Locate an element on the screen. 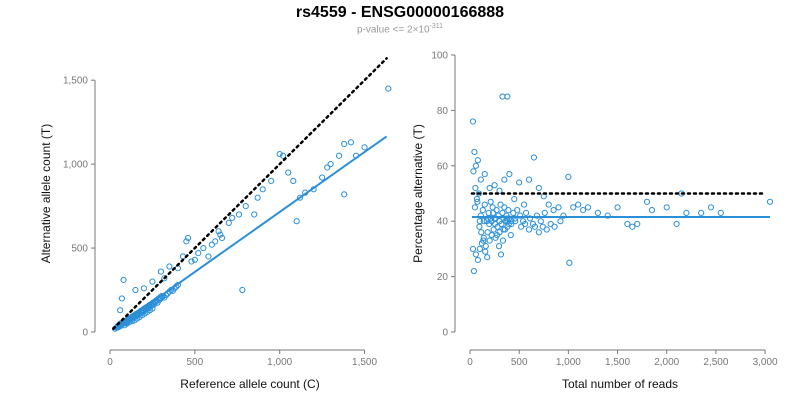  y-axis-label: Percentage alternative (T) is located at coordinates (418, 193).